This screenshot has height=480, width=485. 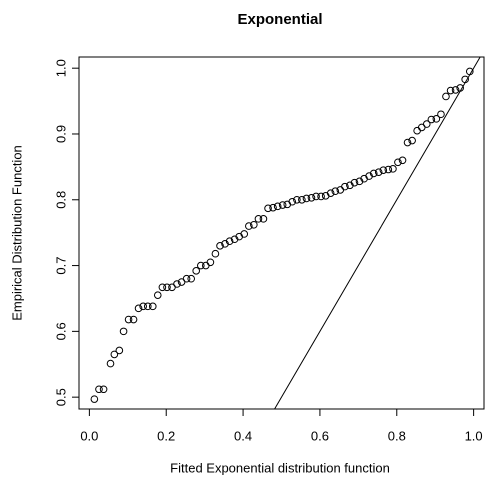 I want to click on x-tick-label: 0.2, so click(x=166, y=435).